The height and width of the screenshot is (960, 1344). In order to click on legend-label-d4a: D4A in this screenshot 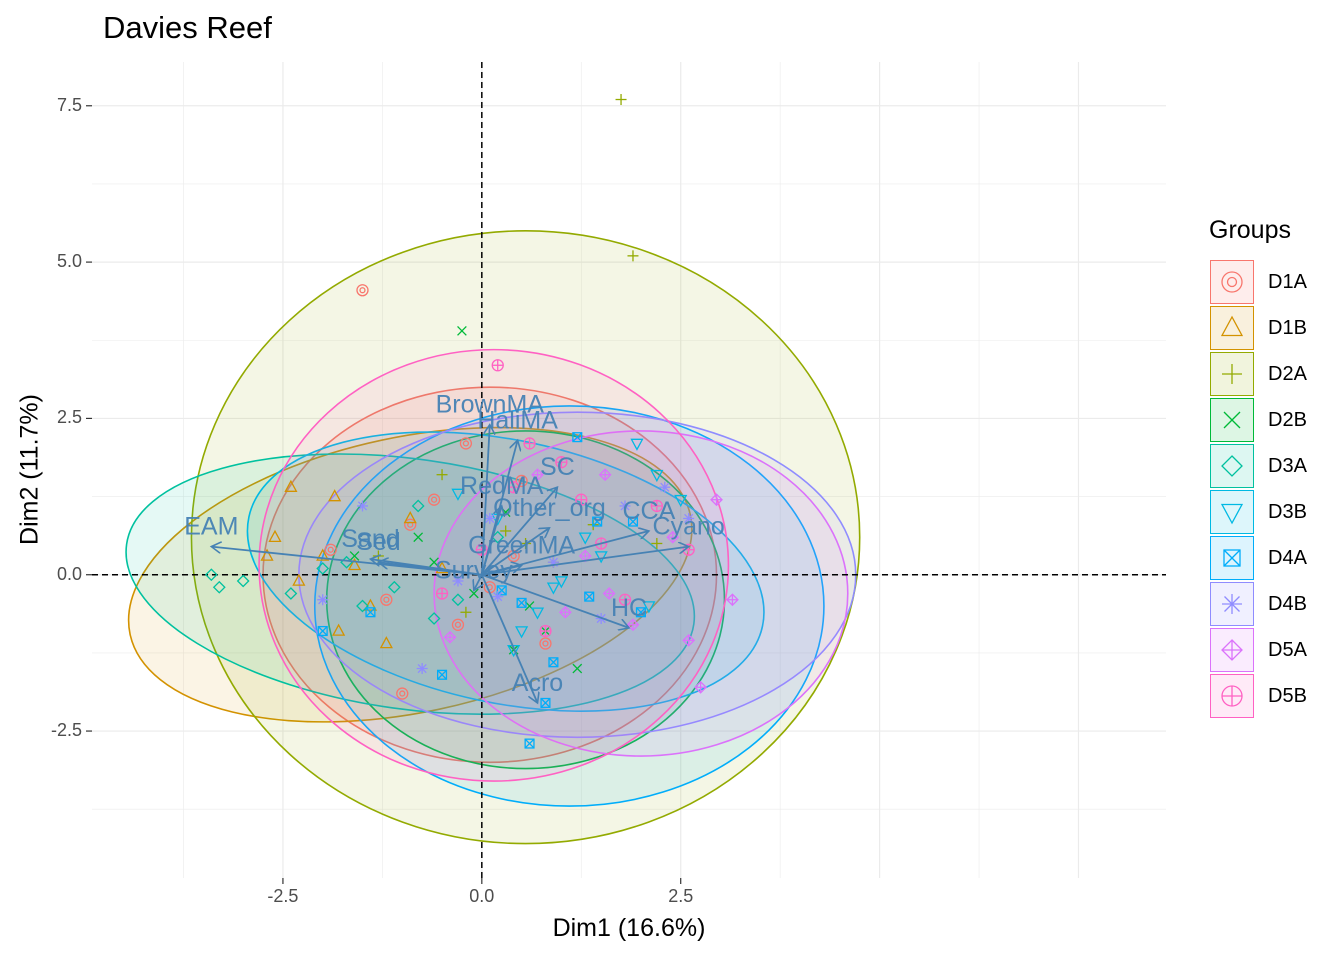, I will do `click(1287, 558)`.